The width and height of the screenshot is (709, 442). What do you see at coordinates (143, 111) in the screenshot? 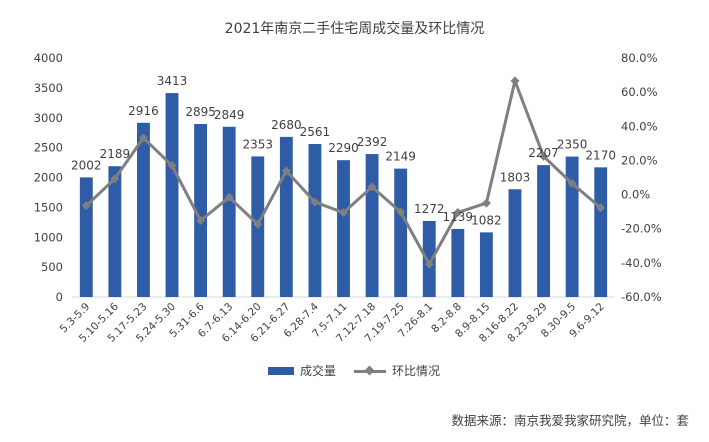
I see `data-label: 2916` at bounding box center [143, 111].